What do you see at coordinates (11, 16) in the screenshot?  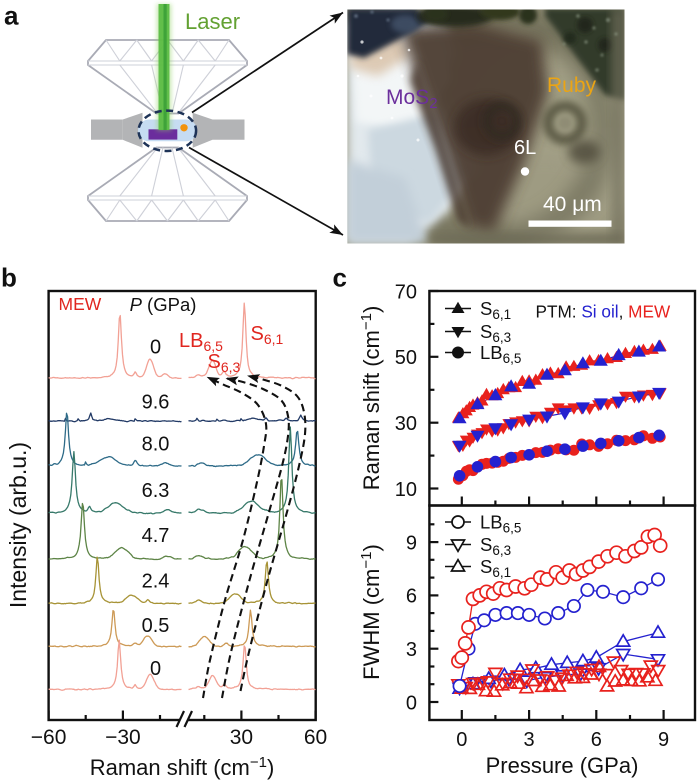 I see `svg-text: a` at bounding box center [11, 16].